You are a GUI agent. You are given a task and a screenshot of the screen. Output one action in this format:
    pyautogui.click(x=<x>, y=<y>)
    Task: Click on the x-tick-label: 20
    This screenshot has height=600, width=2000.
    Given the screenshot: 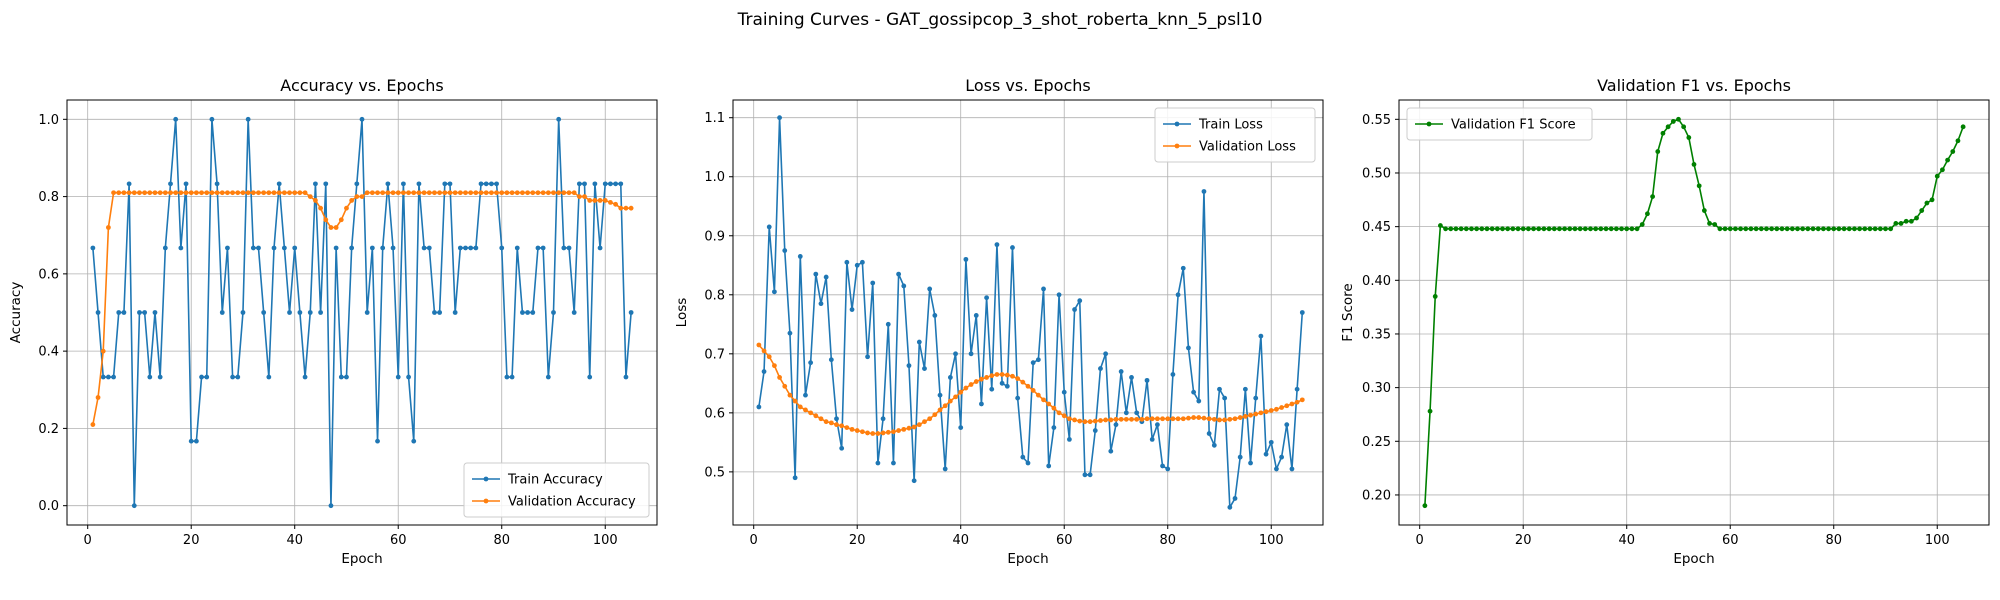 What is the action you would take?
    pyautogui.click(x=1523, y=540)
    